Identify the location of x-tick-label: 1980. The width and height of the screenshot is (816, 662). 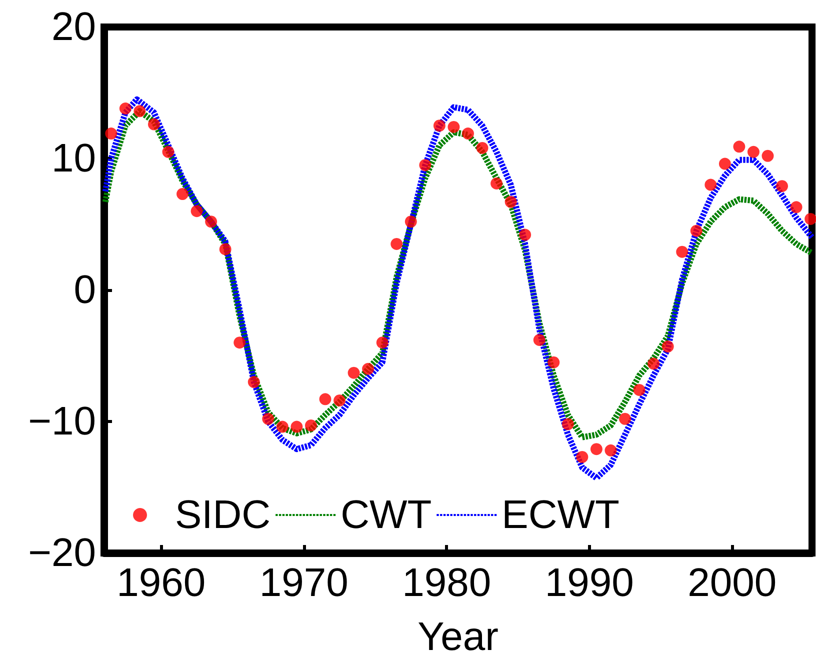
(447, 583).